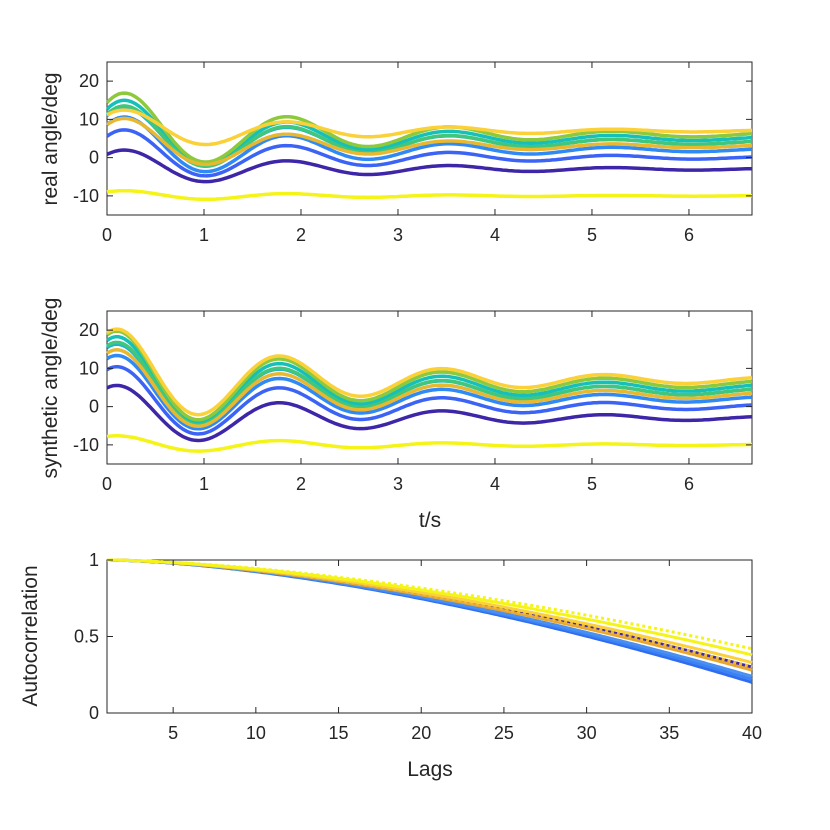 The image size is (830, 830). I want to click on plot-area-autocorrelation, so click(429, 636).